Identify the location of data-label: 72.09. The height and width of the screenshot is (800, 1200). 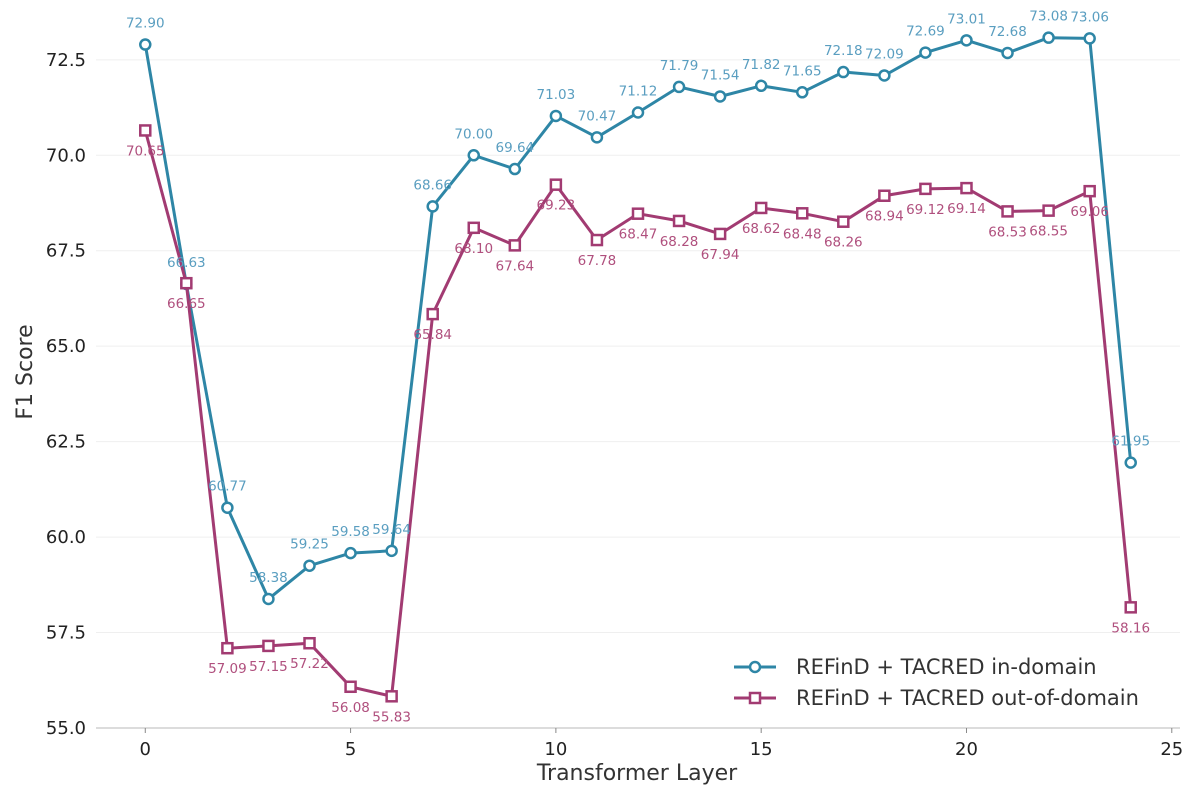
(884, 54).